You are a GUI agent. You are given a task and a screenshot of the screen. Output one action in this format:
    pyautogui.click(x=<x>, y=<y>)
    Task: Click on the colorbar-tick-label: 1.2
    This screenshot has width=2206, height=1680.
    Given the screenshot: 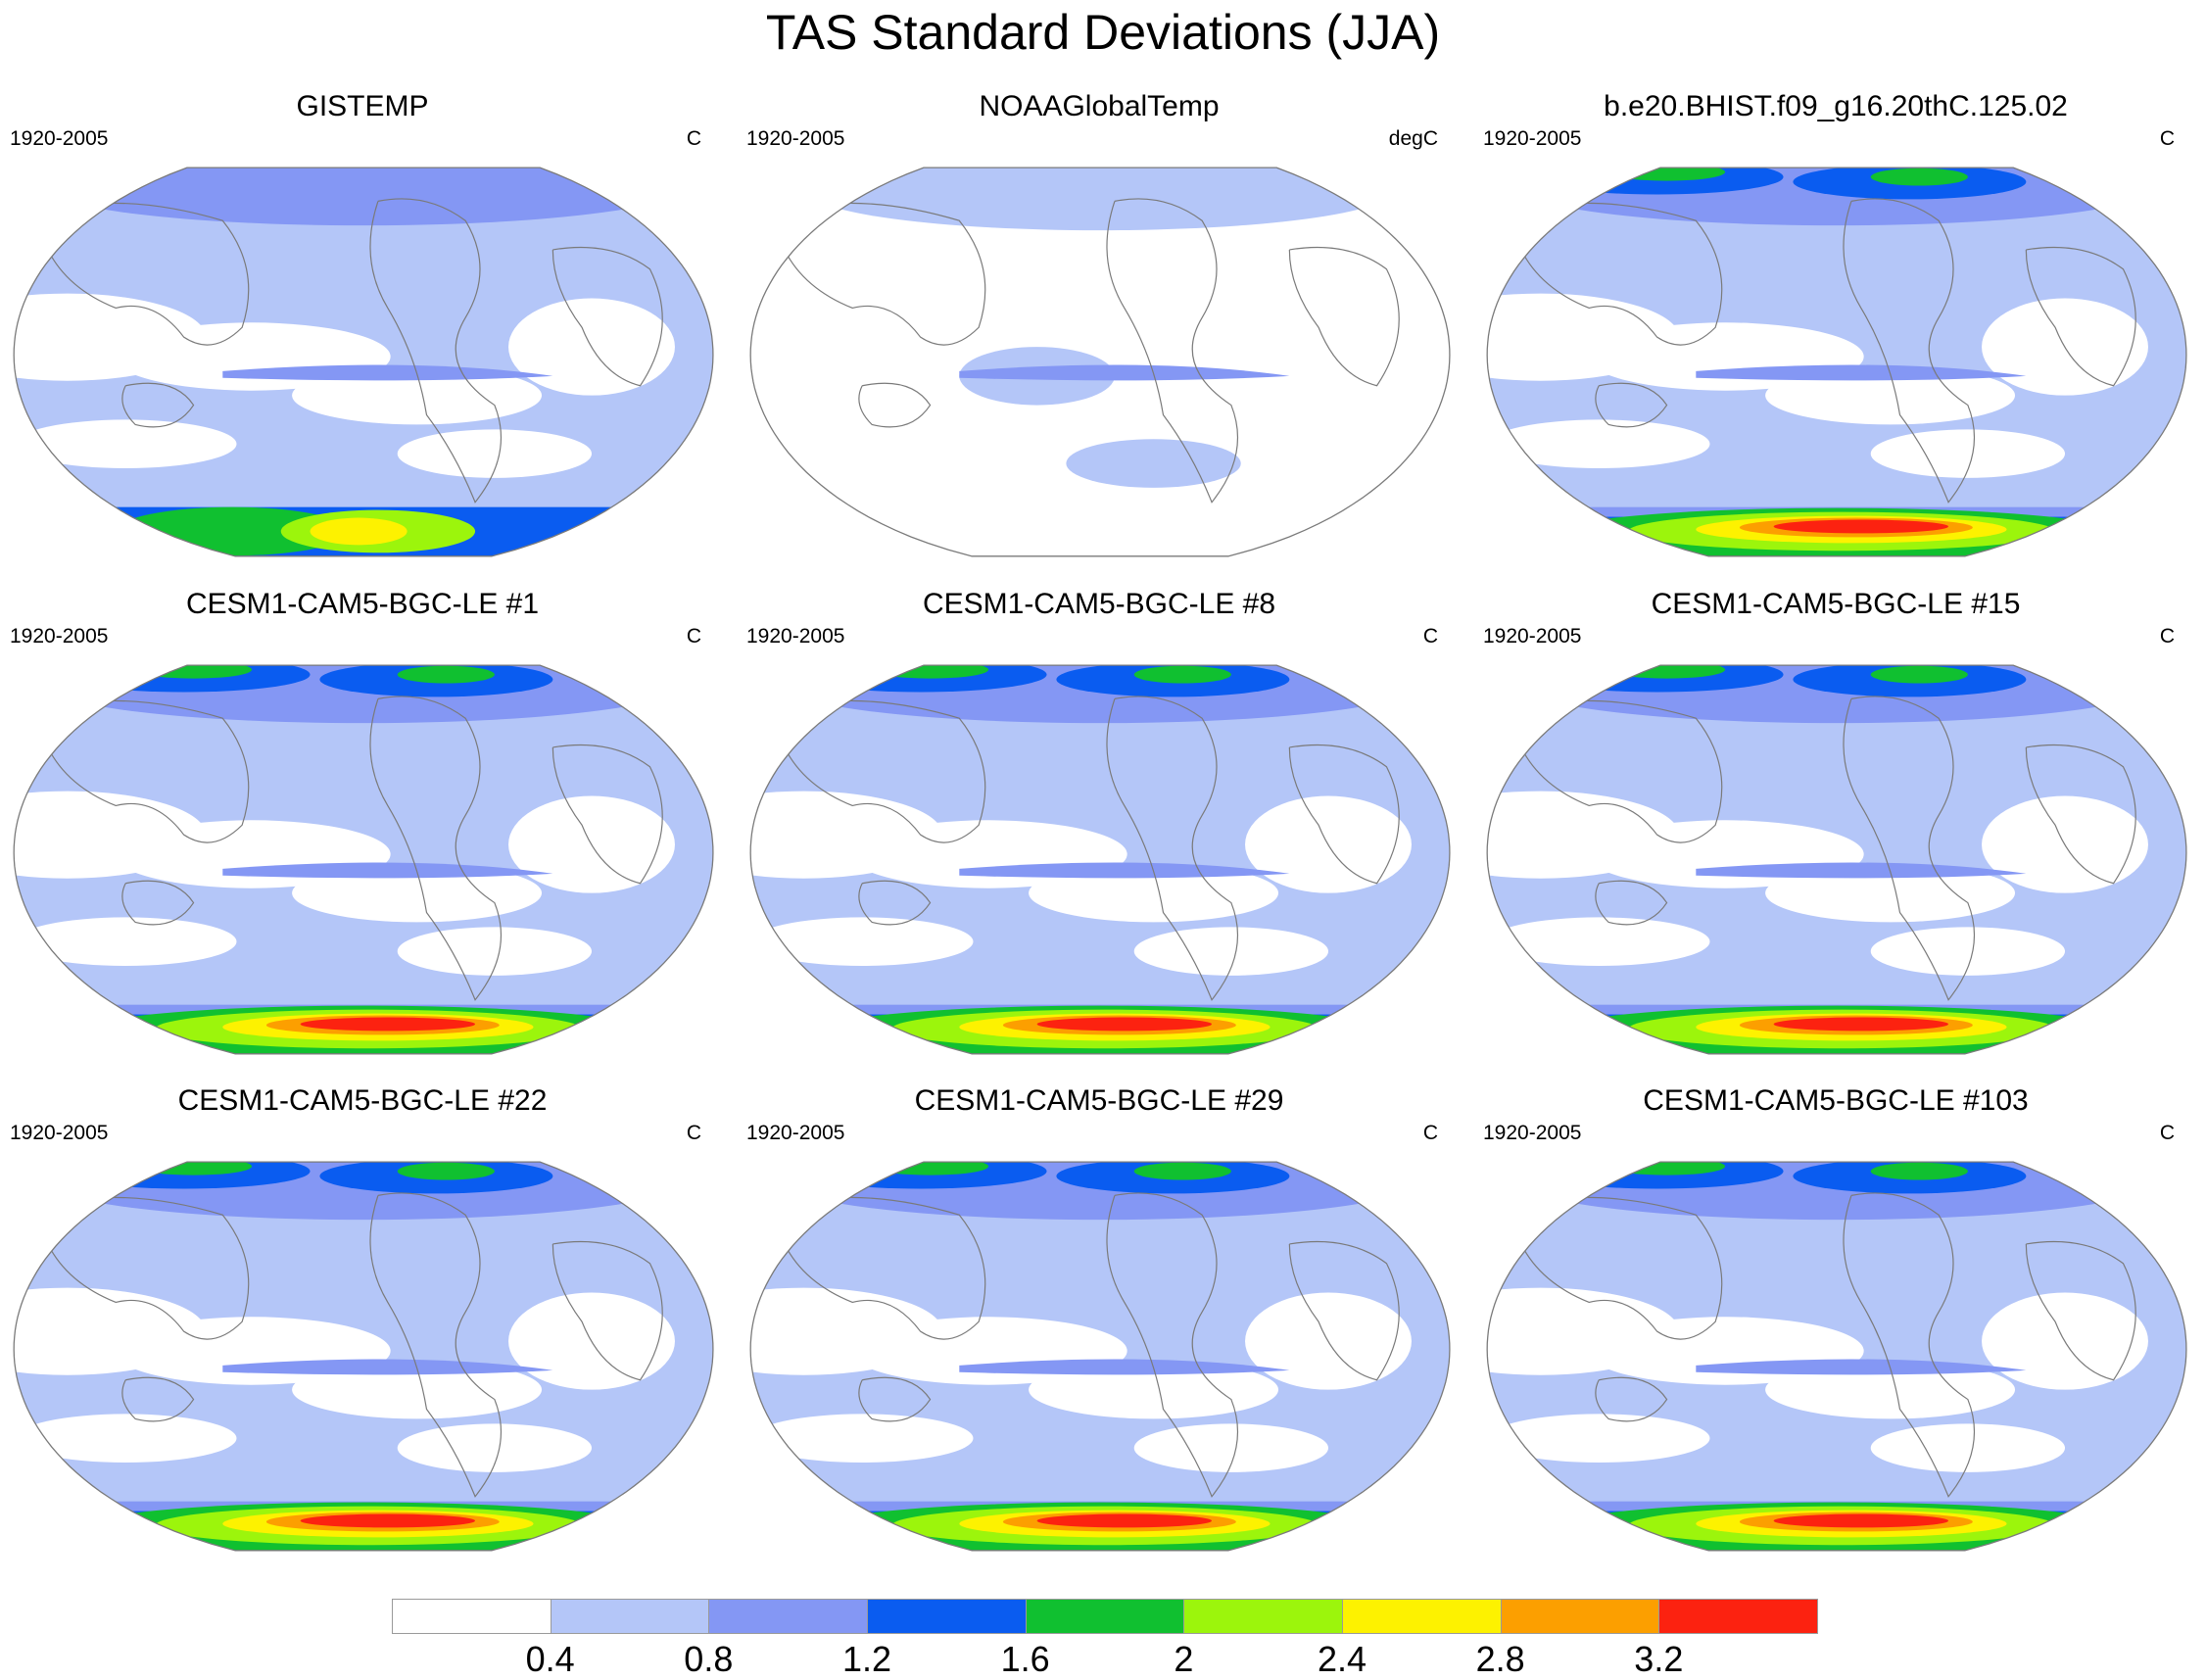 What is the action you would take?
    pyautogui.click(x=866, y=1659)
    